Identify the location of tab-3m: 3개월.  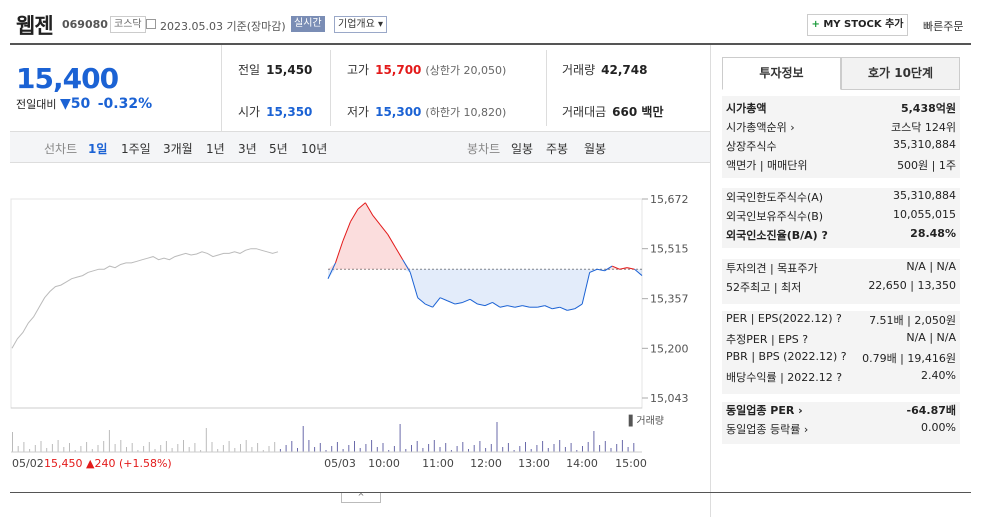
(178, 149).